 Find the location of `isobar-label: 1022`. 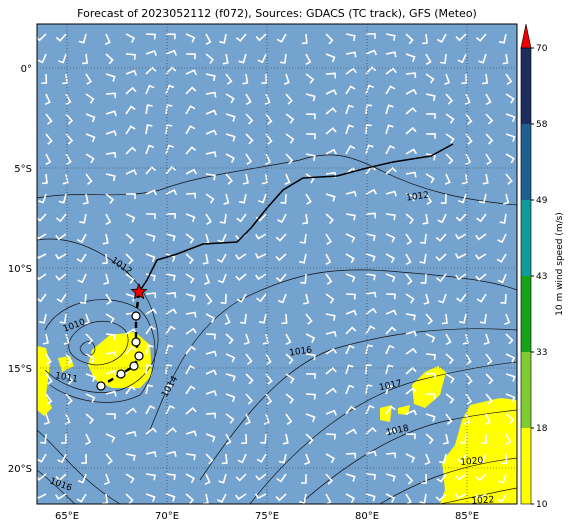

isobar-label: 1022 is located at coordinates (483, 501).